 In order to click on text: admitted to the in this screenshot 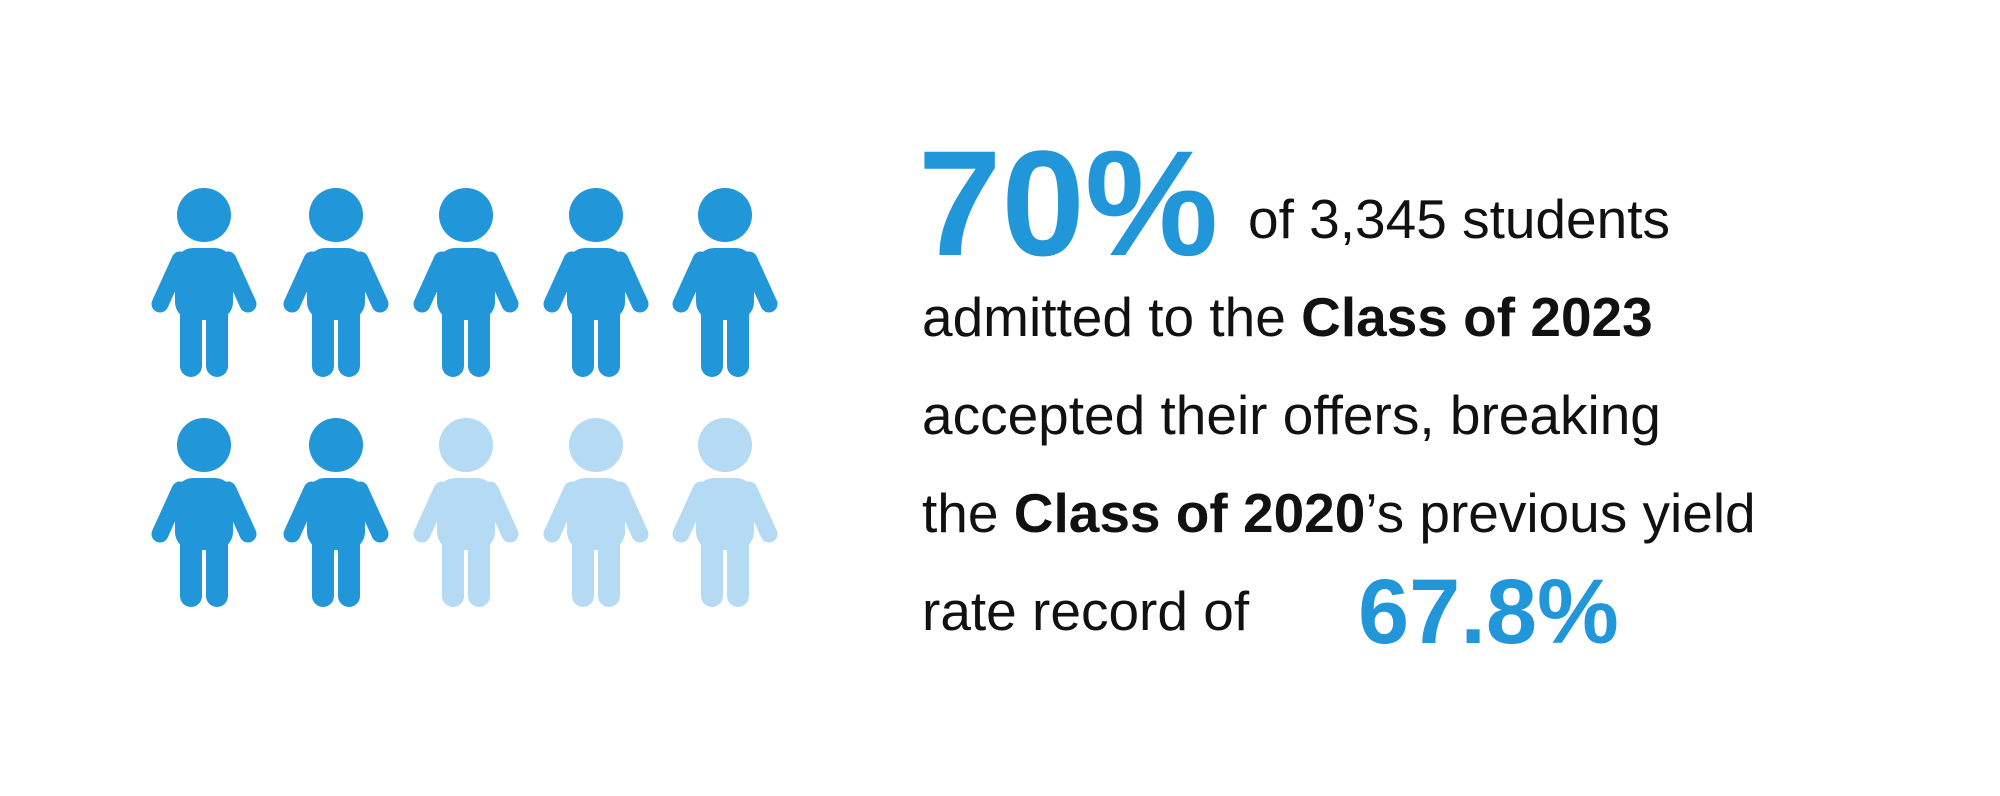, I will do `click(1112, 317)`.